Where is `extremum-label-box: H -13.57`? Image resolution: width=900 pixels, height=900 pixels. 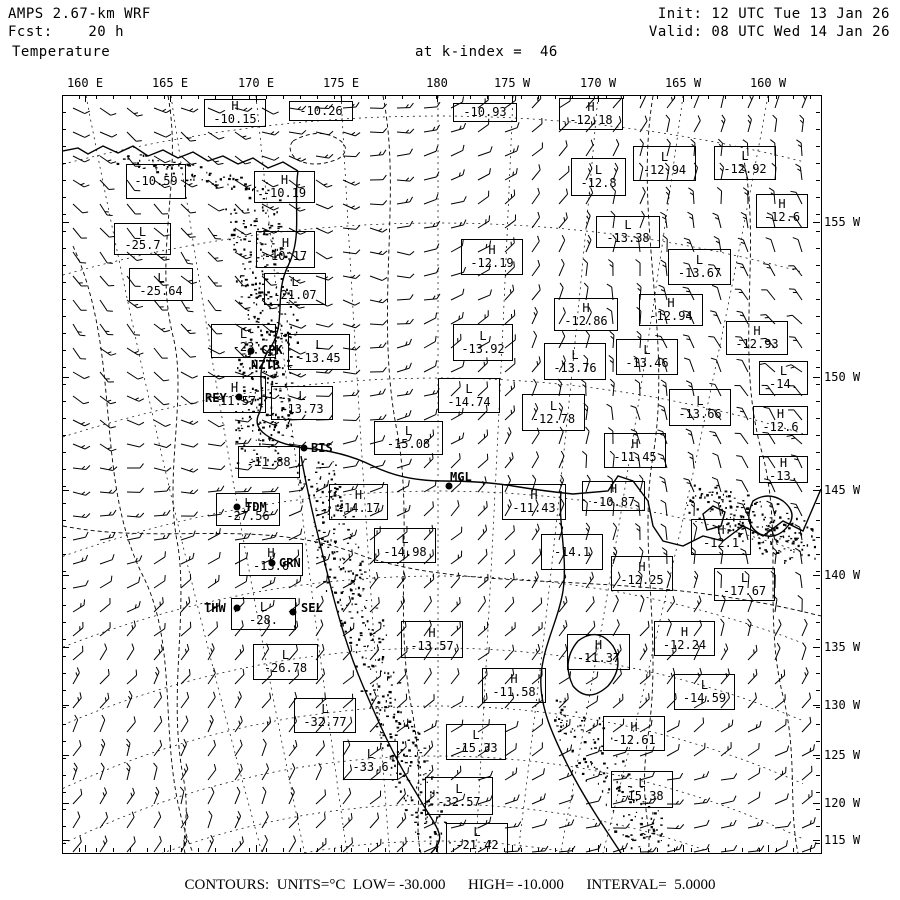
extremum-label-box: H -13.57 is located at coordinates (432, 639).